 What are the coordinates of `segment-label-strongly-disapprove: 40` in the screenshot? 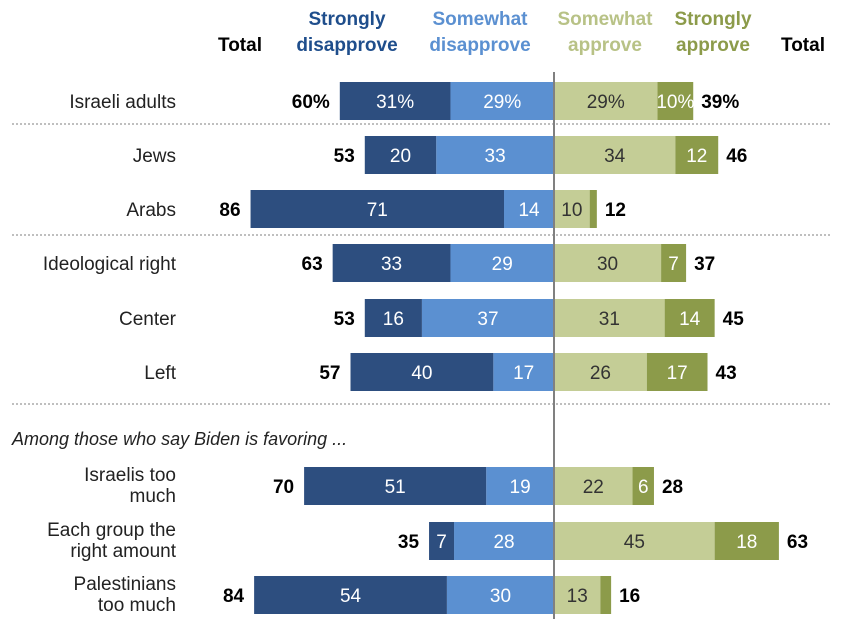 It's located at (421, 373).